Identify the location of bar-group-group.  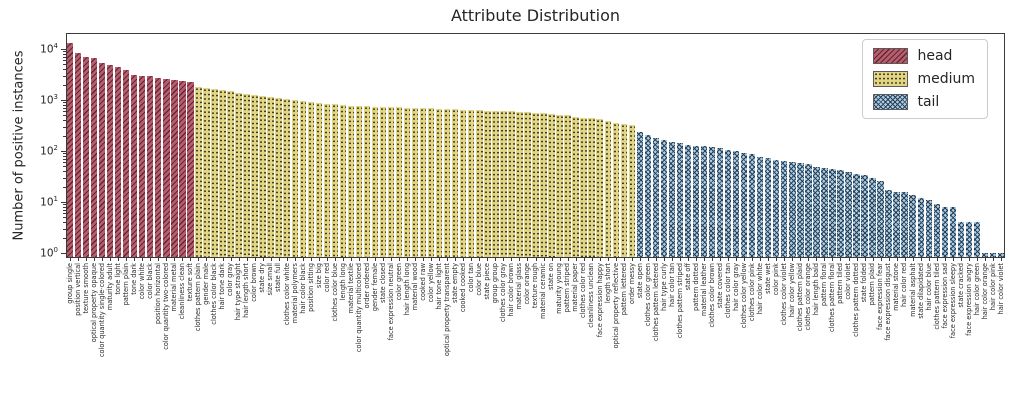
(495, 183).